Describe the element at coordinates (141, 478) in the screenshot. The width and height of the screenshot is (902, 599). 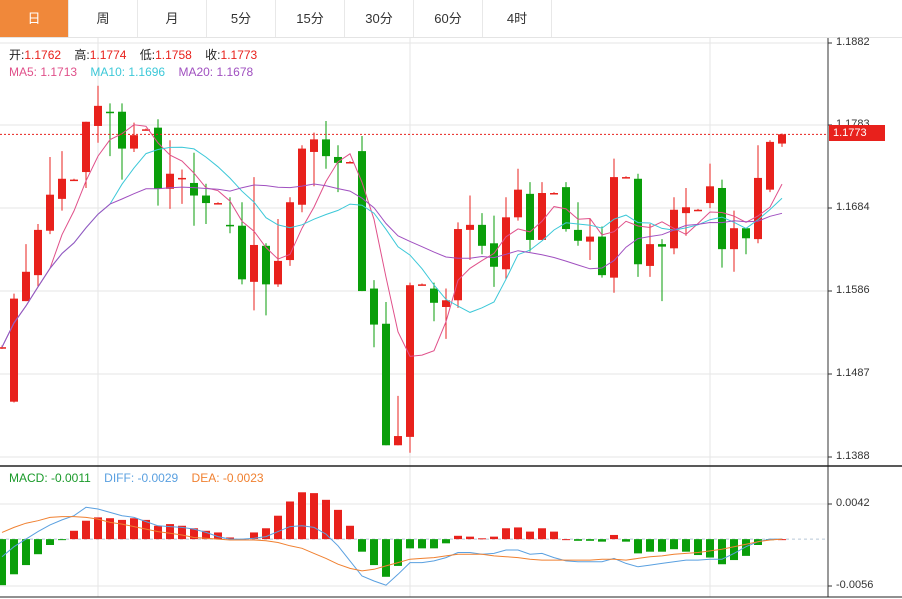
I see `diff-value: DIFF: -0.0029` at that location.